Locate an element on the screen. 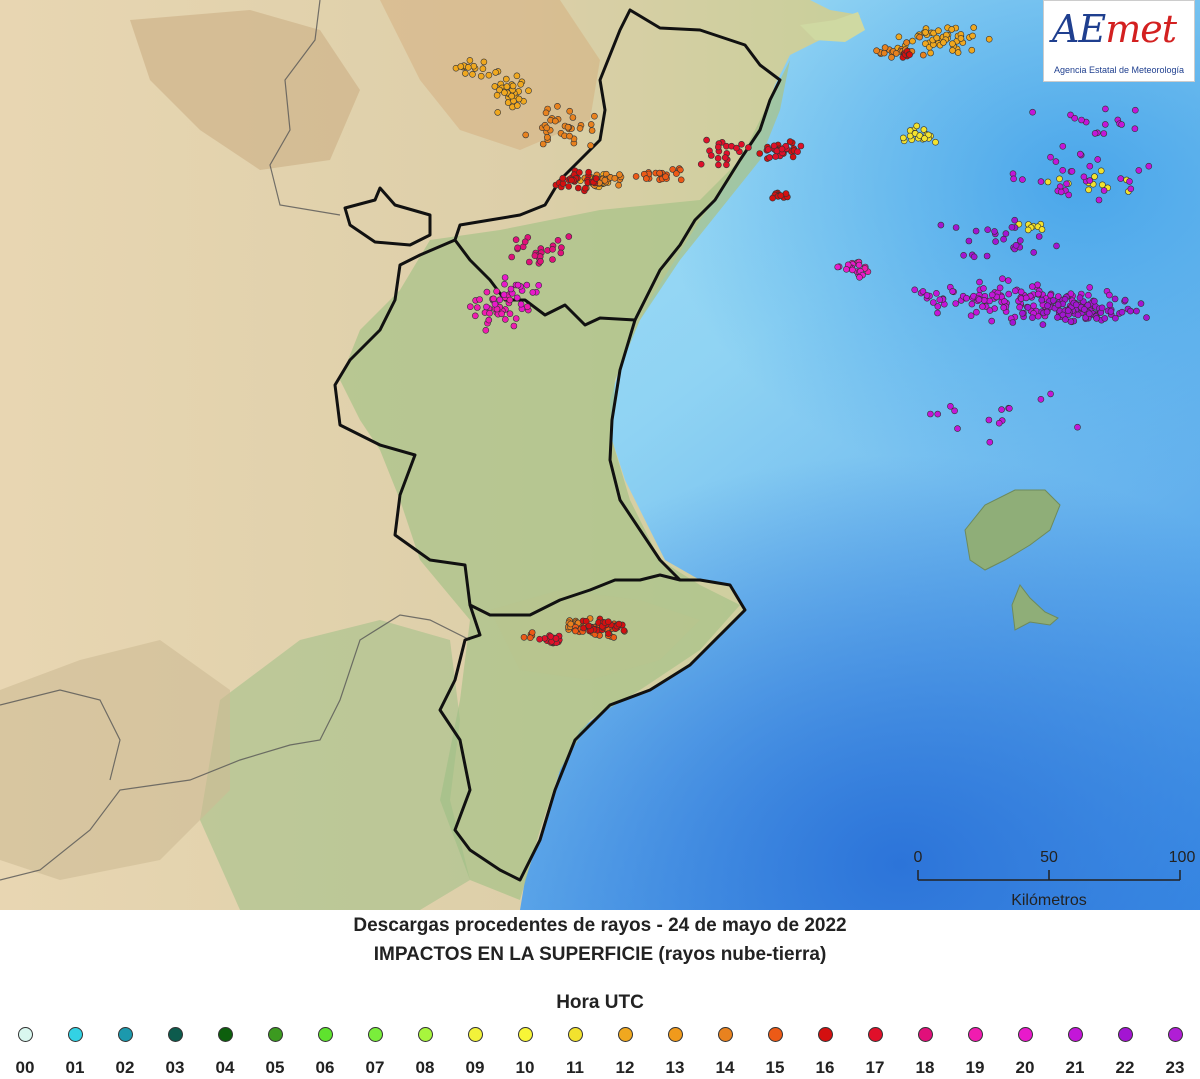  formentera-island is located at coordinates (1035, 607).